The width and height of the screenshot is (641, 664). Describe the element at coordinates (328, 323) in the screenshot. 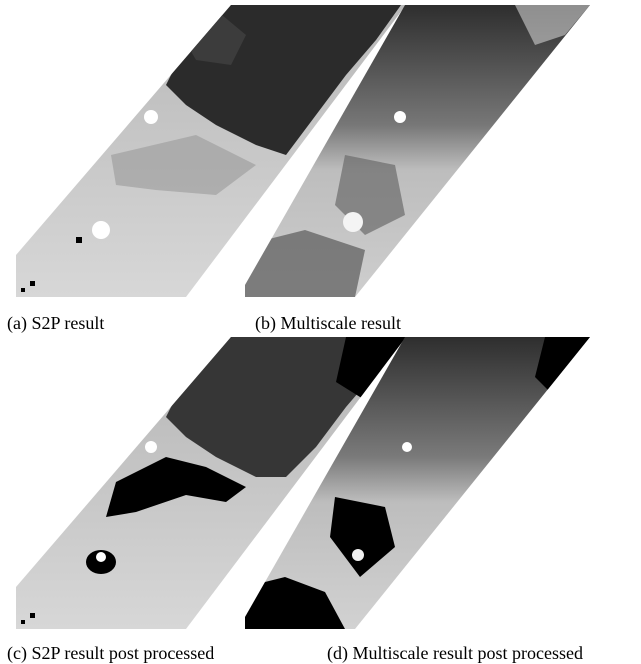

I see `caption-b: (b) Multiscale result` at that location.